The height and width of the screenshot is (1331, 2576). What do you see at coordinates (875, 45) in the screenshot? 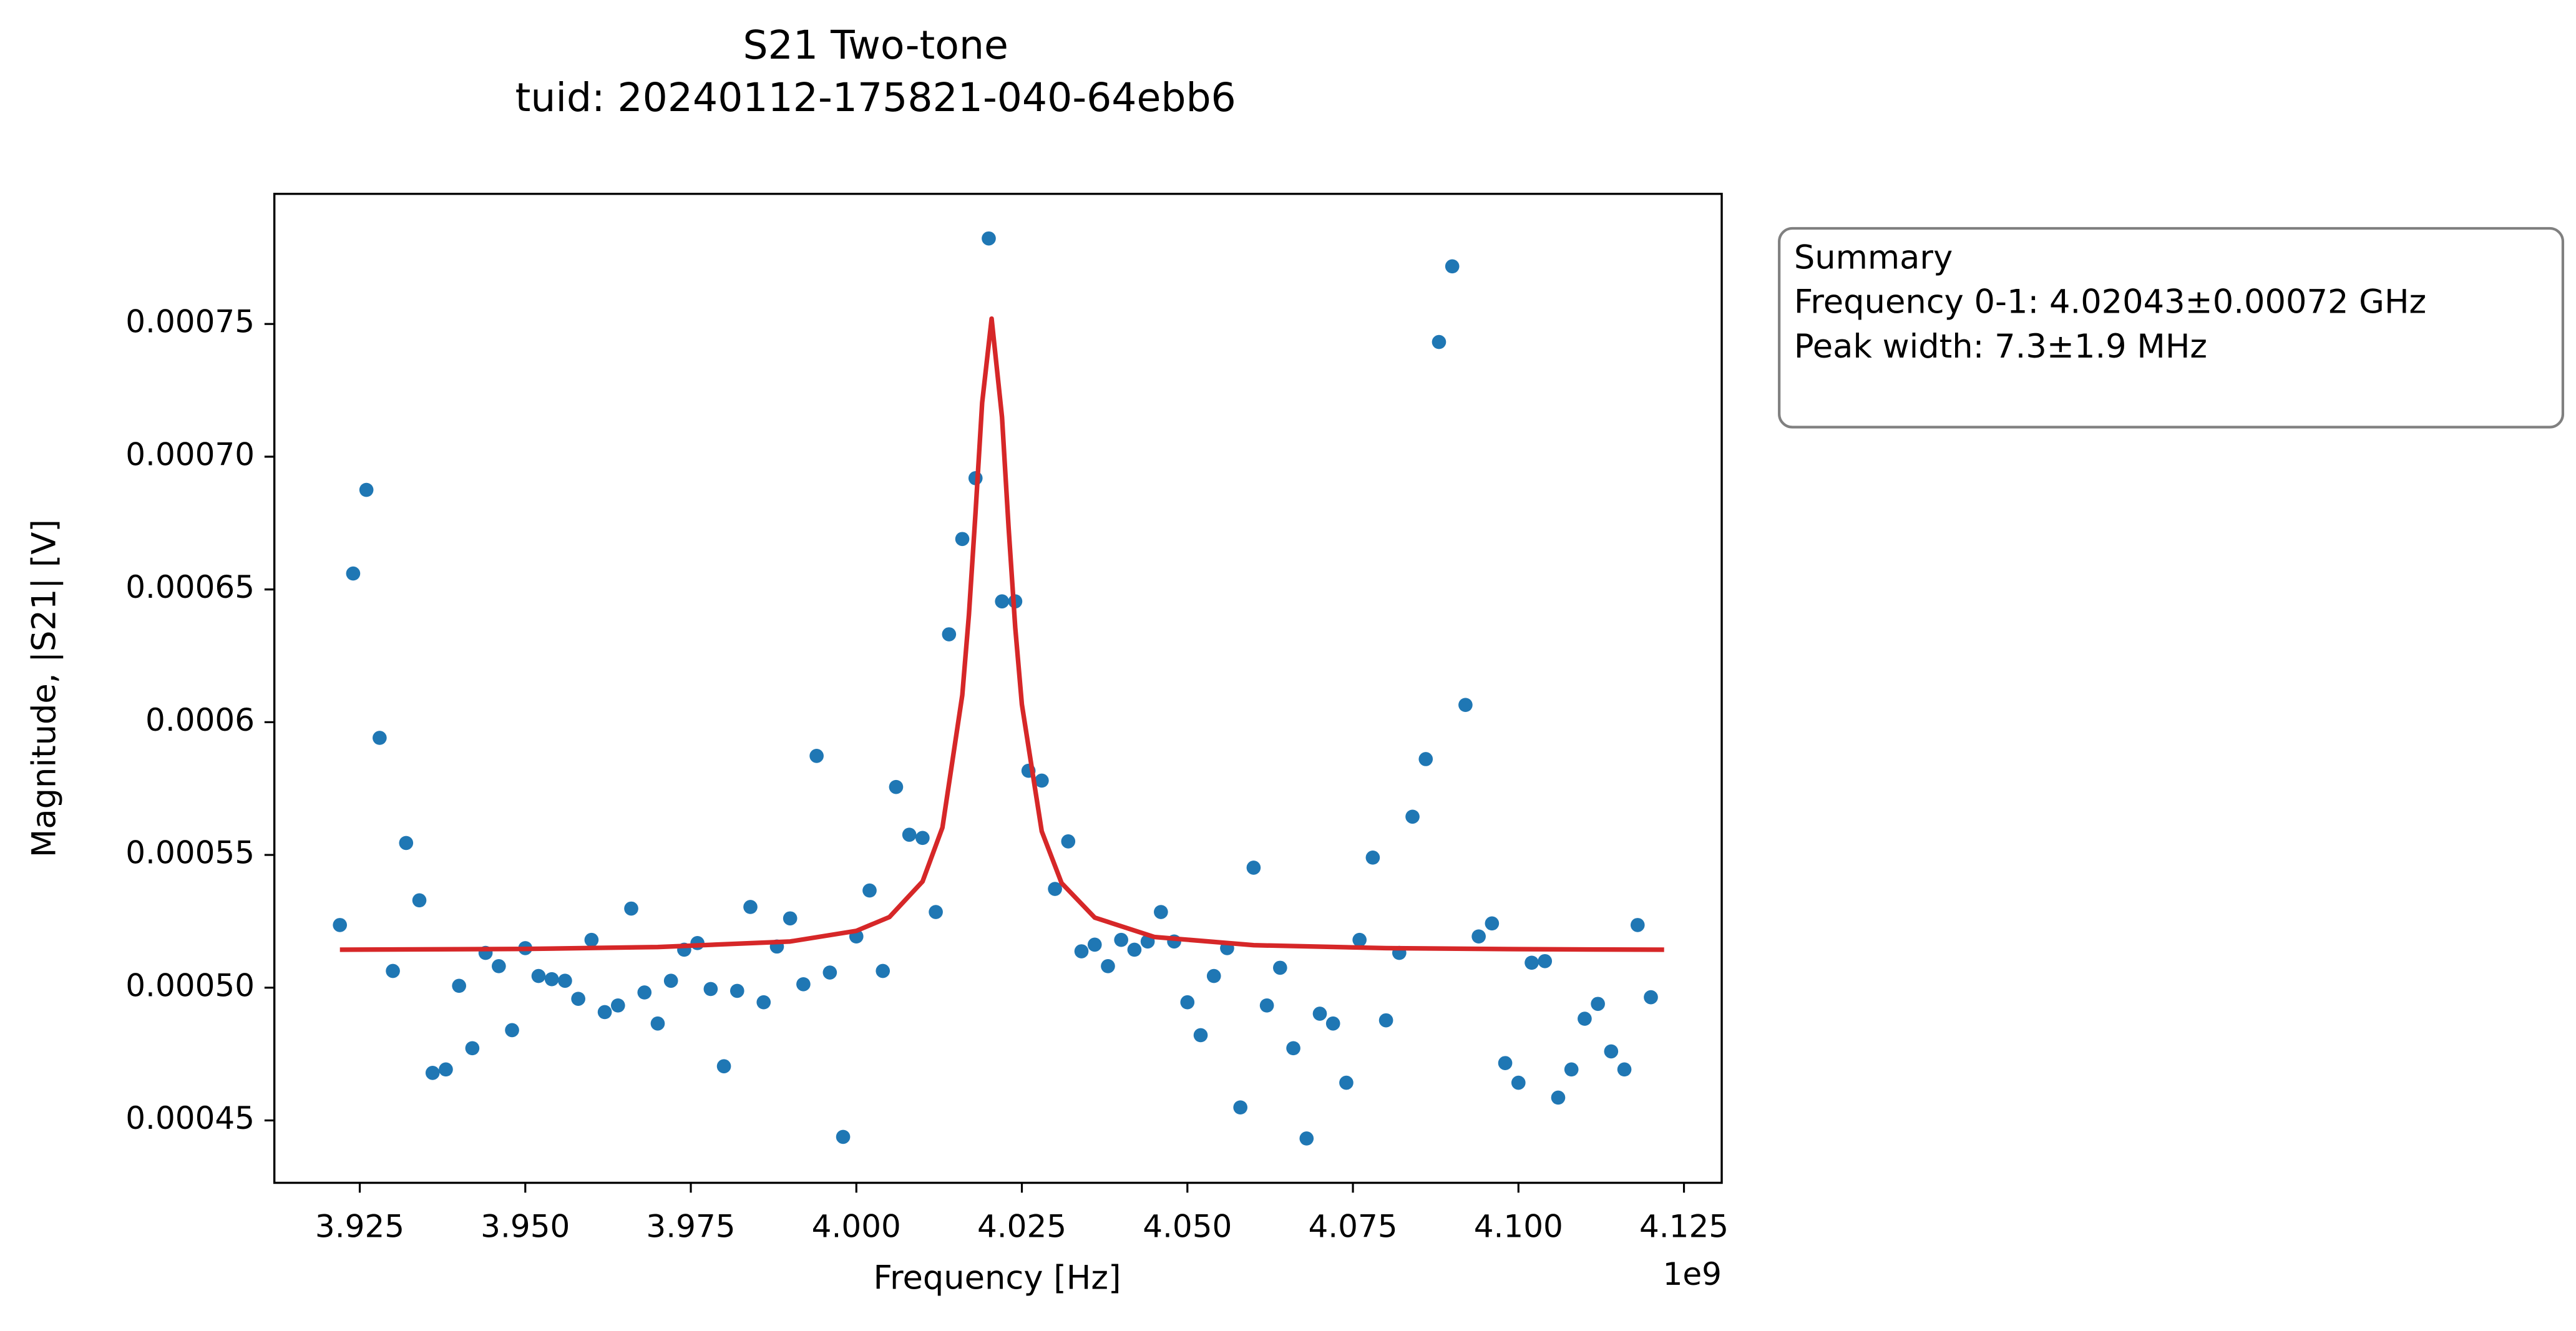
I see `chart-title: S21 Two-tone` at bounding box center [875, 45].